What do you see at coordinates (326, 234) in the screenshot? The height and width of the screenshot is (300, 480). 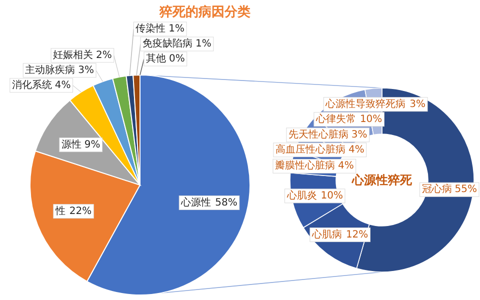 I see `slice-label: 心肌病` at bounding box center [326, 234].